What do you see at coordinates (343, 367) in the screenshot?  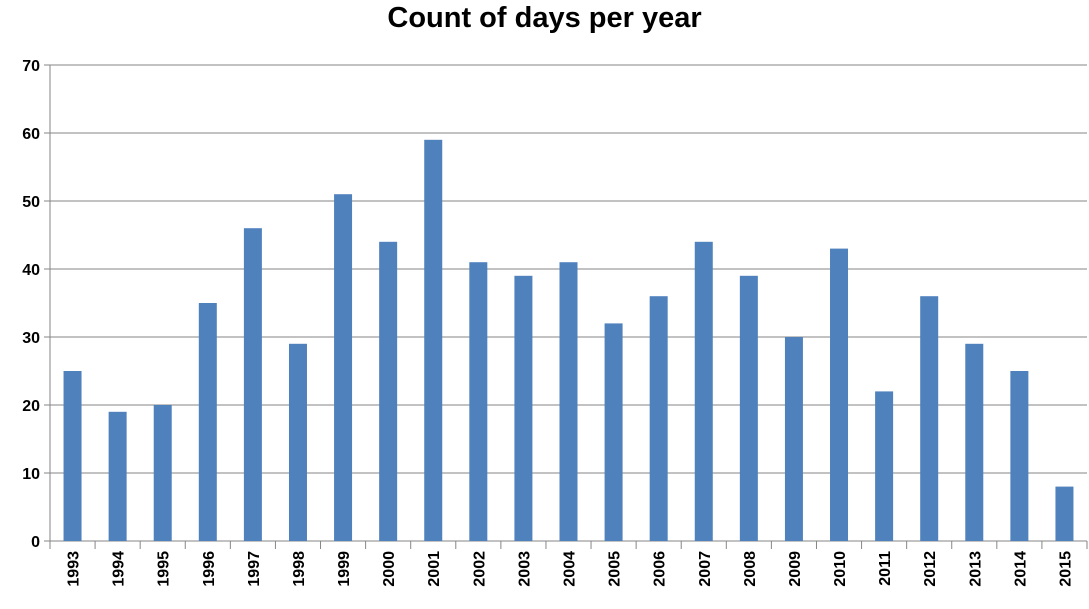 I see `bar-1999` at bounding box center [343, 367].